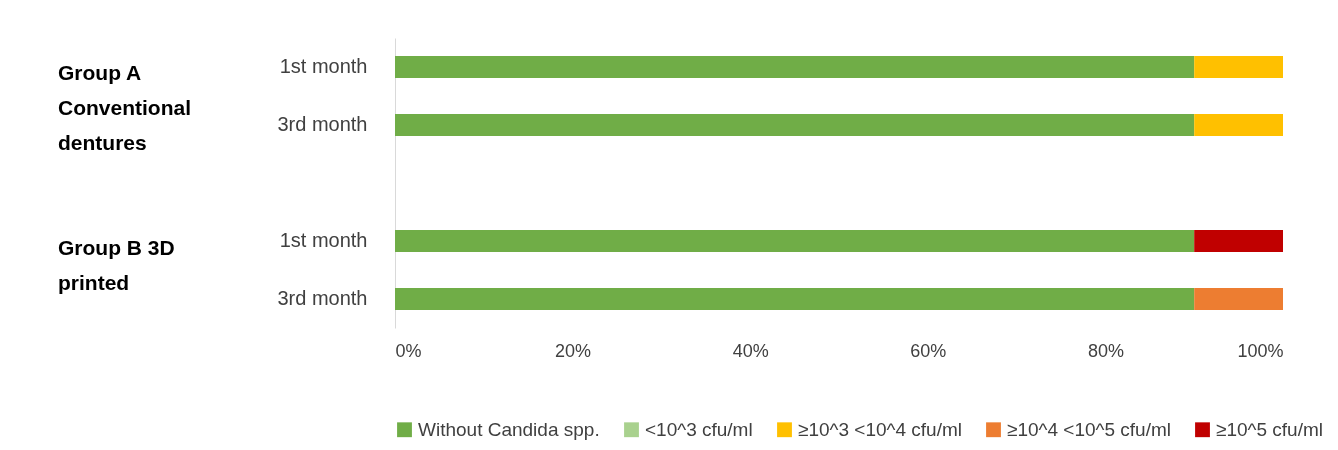  I want to click on x-tick-label: 0%, so click(408, 350).